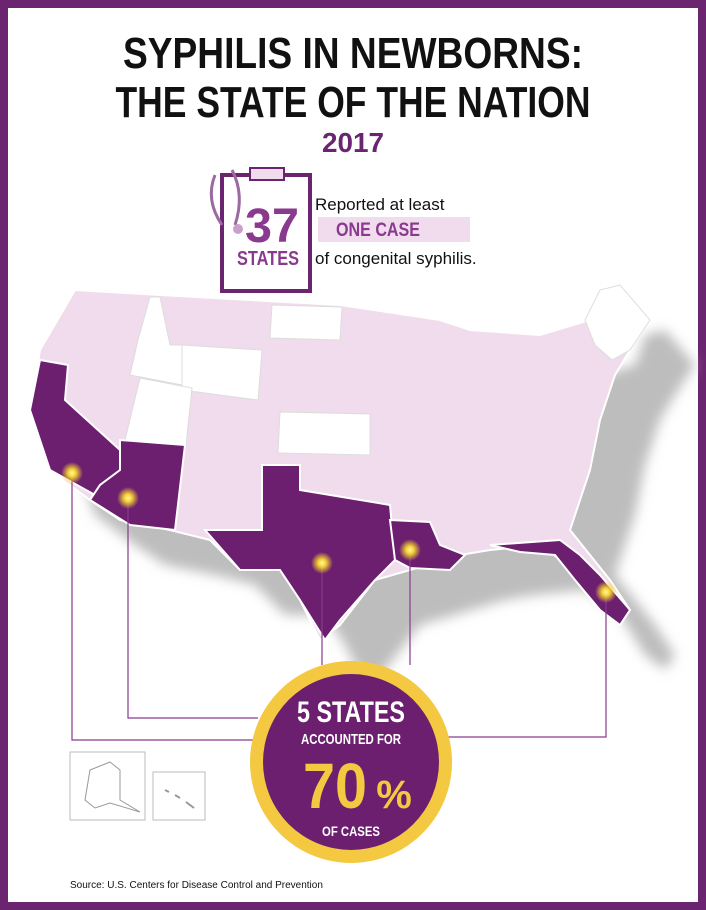 This screenshot has width=706, height=910. I want to click on stat-text: Reported at least, so click(380, 204).